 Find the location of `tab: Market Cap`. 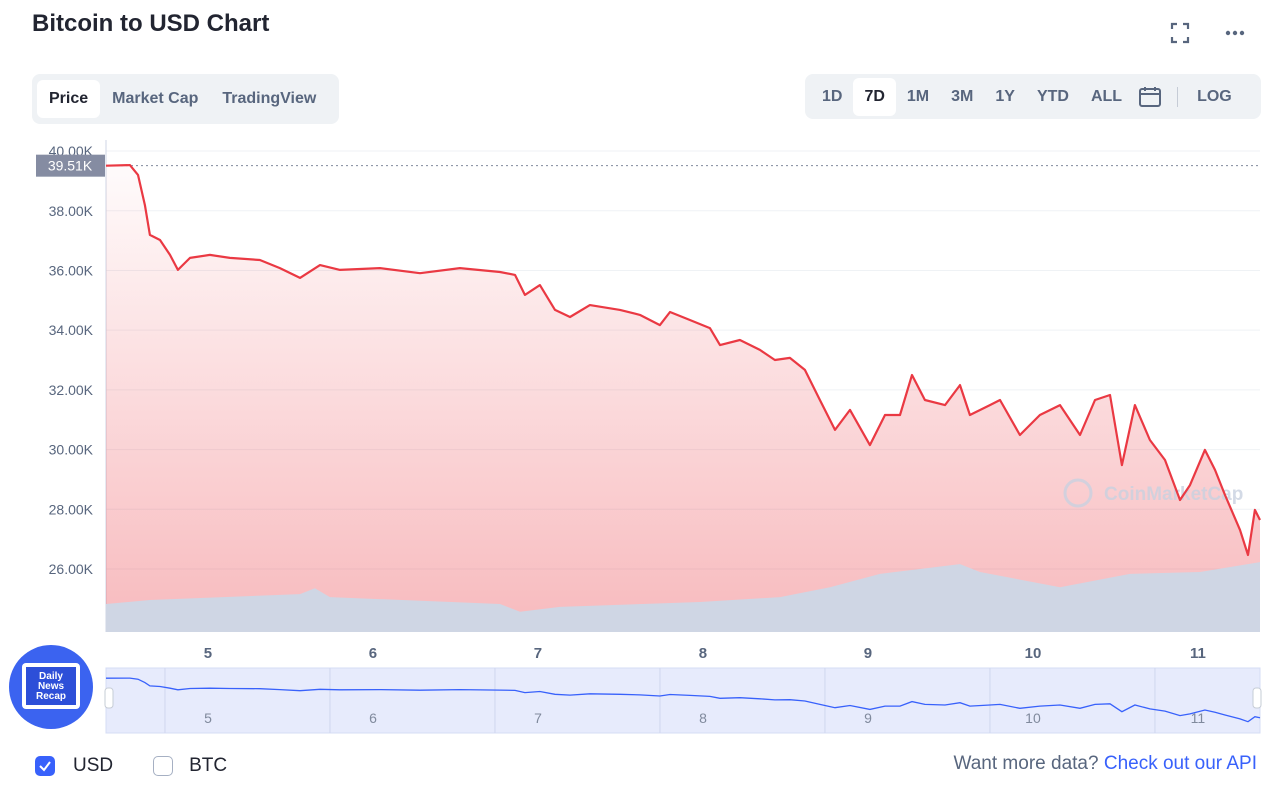

tab: Market Cap is located at coordinates (155, 98).